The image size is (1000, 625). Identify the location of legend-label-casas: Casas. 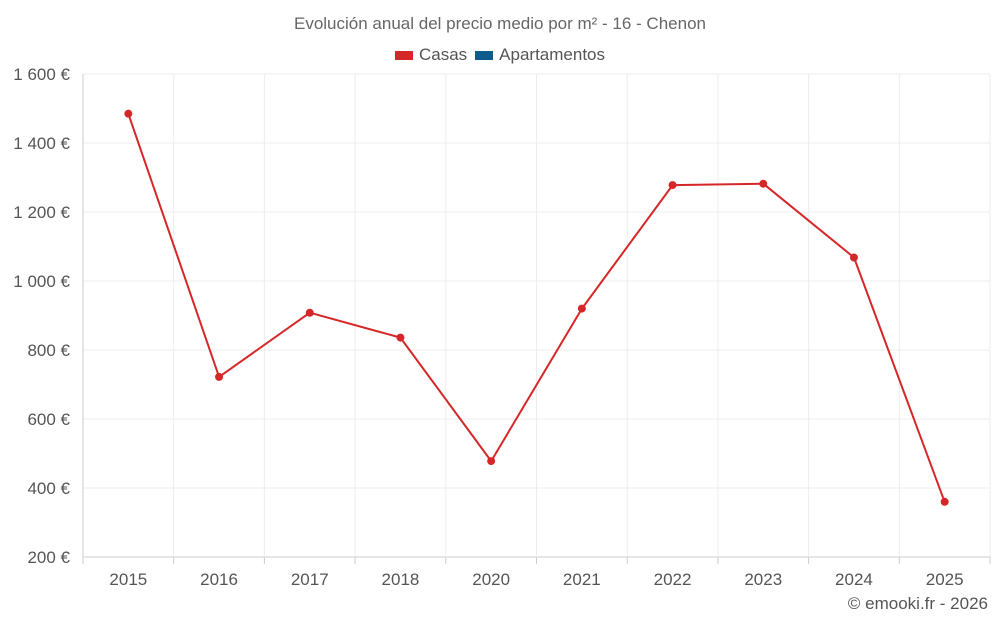
(443, 54).